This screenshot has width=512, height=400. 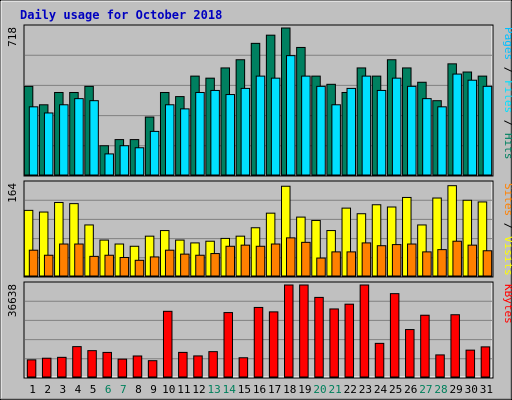 What do you see at coordinates (456, 389) in the screenshot?
I see `day-label-29: 29` at bounding box center [456, 389].